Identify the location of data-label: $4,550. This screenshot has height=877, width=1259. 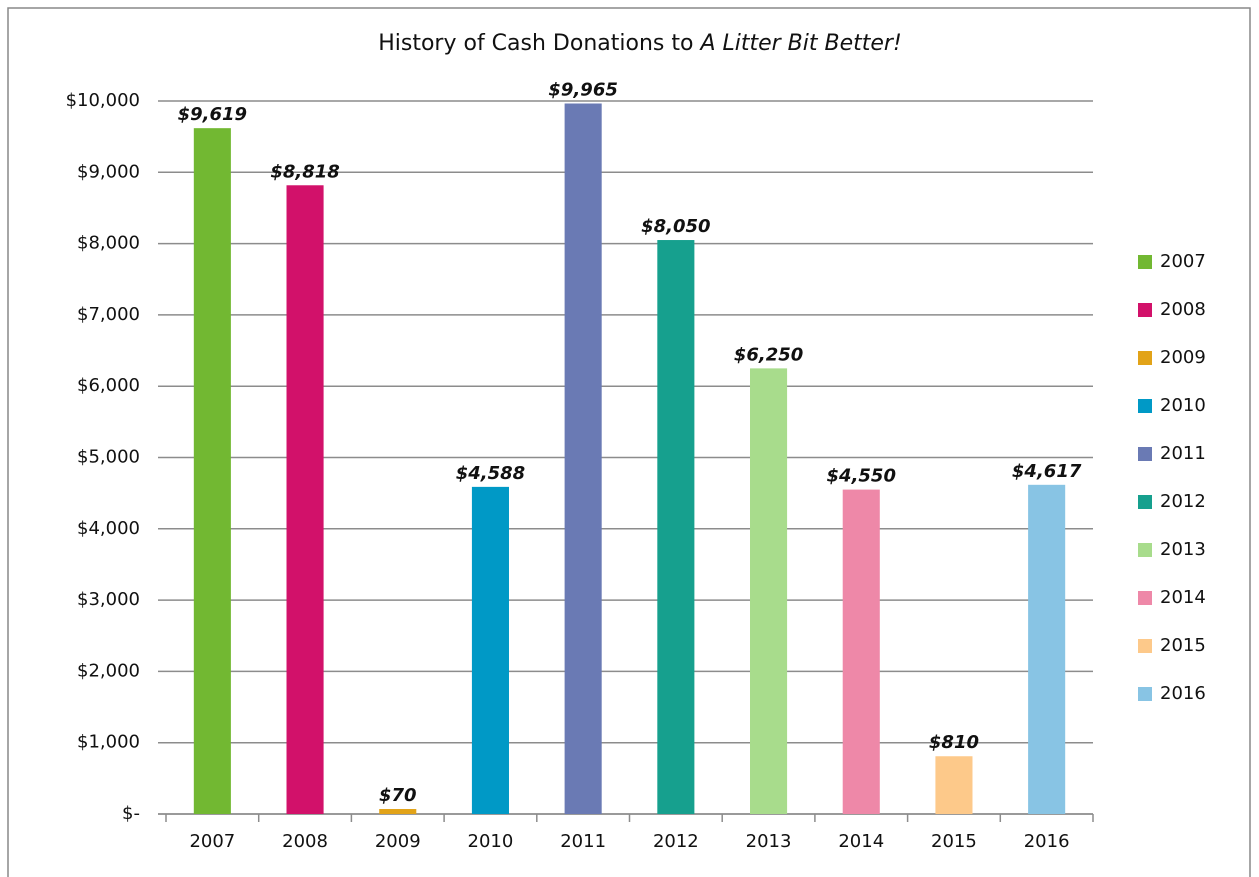
(861, 476).